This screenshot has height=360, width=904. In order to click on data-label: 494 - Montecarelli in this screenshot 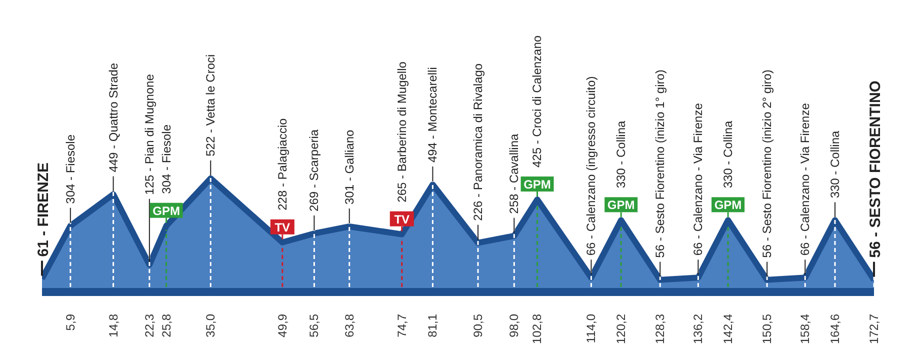, I will do `click(433, 114)`.